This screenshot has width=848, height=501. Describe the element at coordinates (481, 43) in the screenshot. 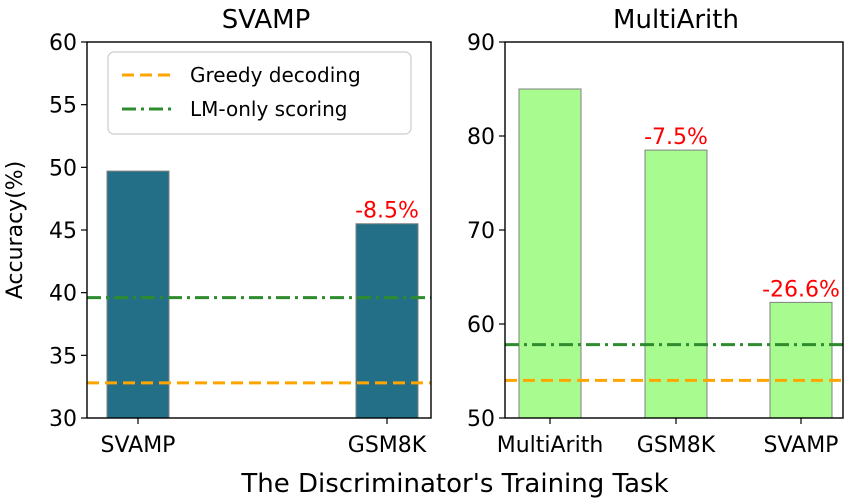

I see `y-tick-label: 90` at that location.